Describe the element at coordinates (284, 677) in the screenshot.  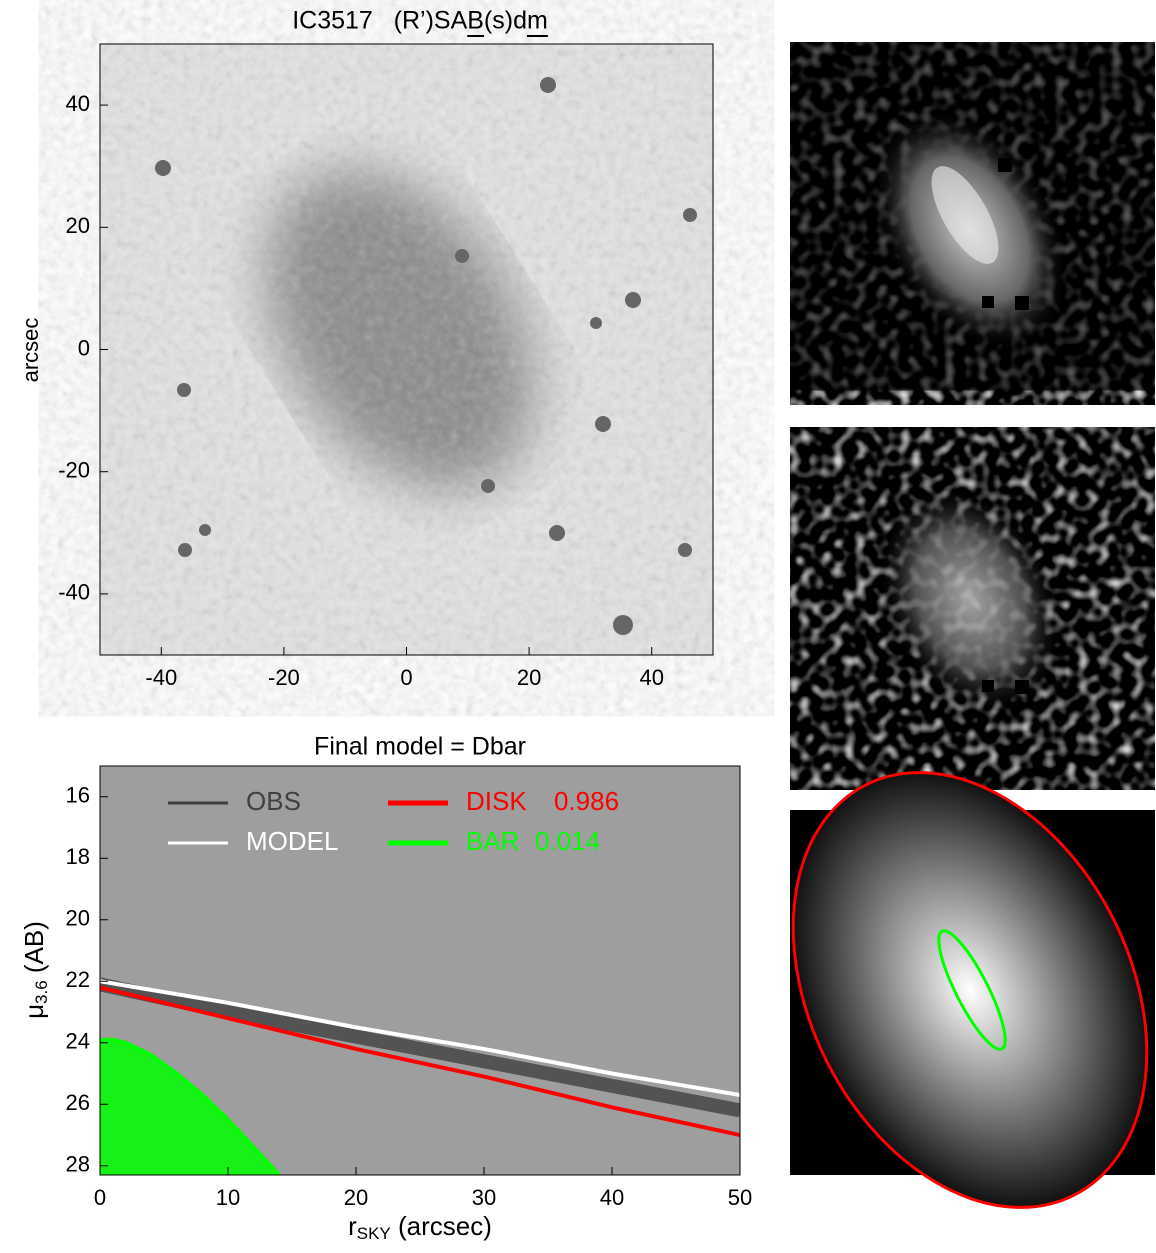
I see `x-tick-label: -20` at that location.